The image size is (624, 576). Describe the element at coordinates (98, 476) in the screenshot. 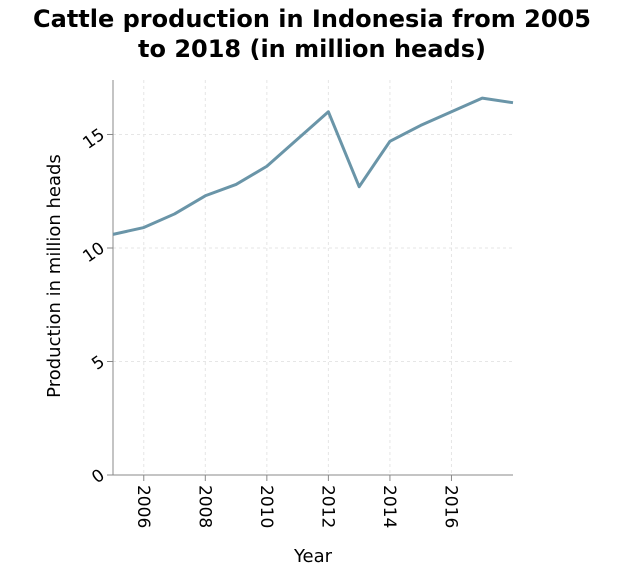

I see `y-tick-label: 0` at that location.